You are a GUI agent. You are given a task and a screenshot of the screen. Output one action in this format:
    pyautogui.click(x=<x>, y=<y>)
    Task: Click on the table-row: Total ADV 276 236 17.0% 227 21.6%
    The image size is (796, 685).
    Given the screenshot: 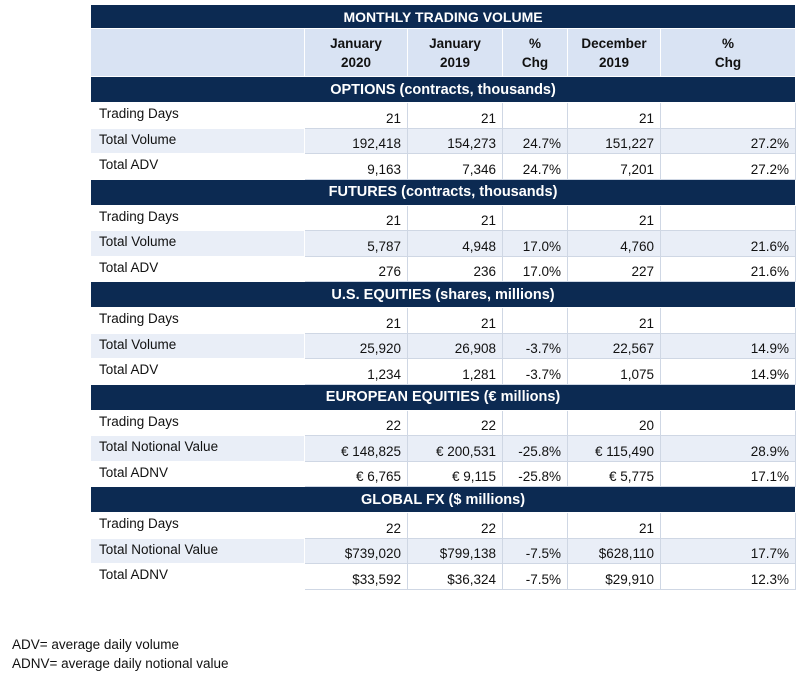 What is the action you would take?
    pyautogui.click(x=443, y=268)
    